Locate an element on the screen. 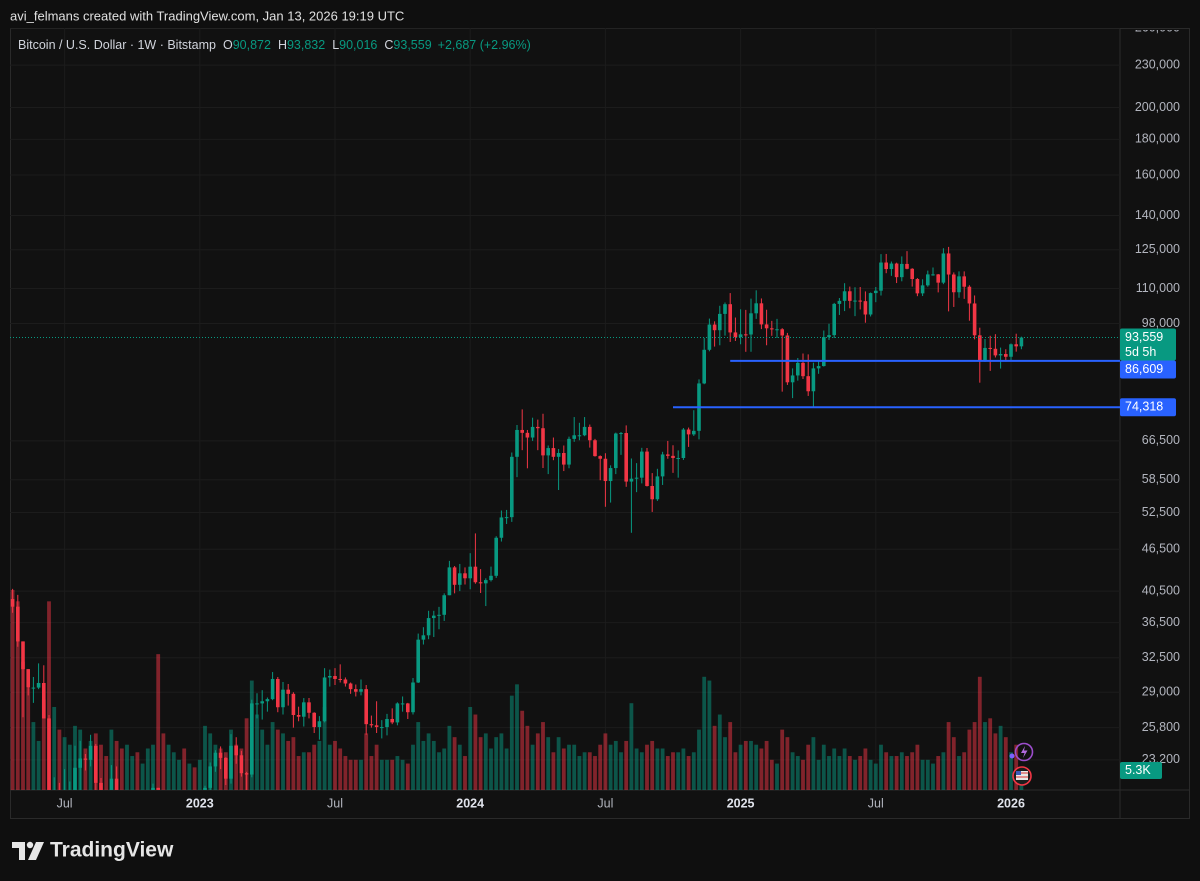  x-tick-label: Jul is located at coordinates (605, 803).